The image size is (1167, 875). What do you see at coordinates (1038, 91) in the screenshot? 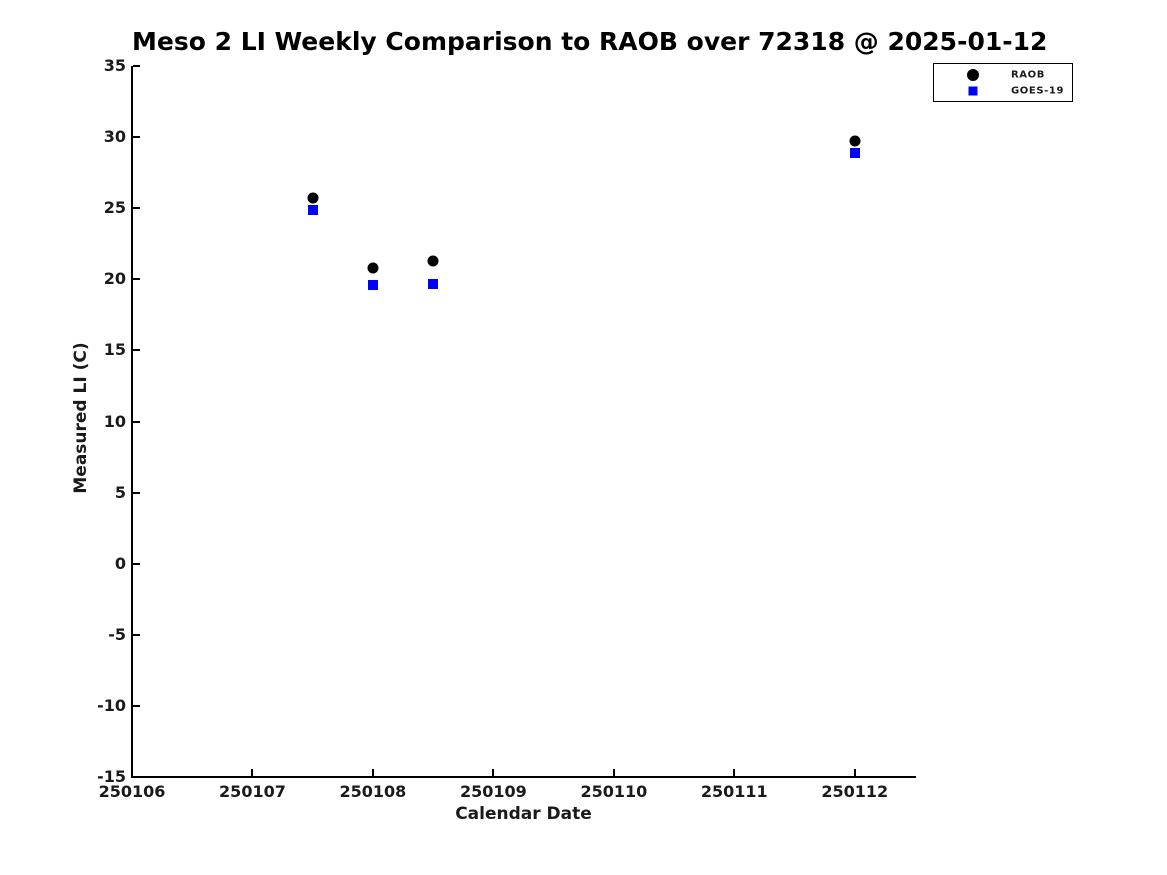
I see `legend-label: GOES-19` at bounding box center [1038, 91].